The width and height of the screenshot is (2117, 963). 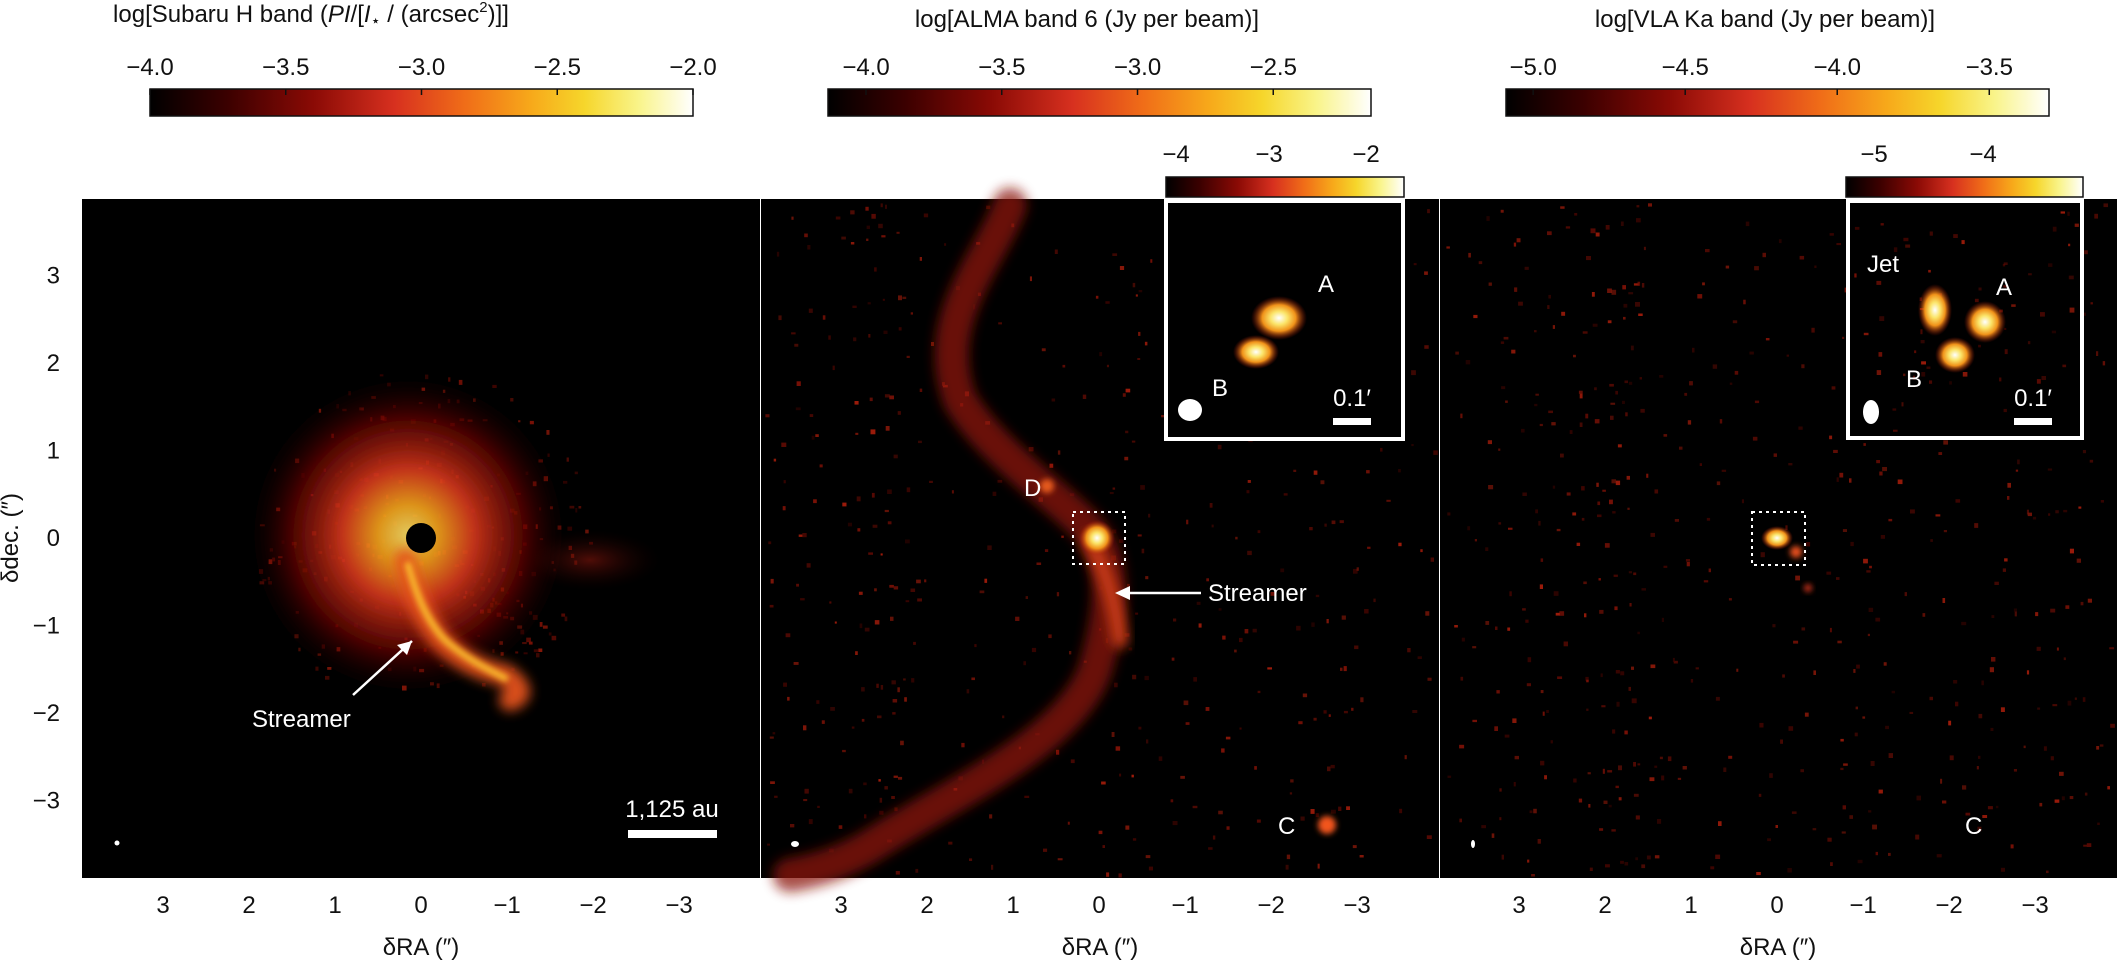 What do you see at coordinates (1175, 154) in the screenshot?
I see `inset-colorbar-tick-label: −4` at bounding box center [1175, 154].